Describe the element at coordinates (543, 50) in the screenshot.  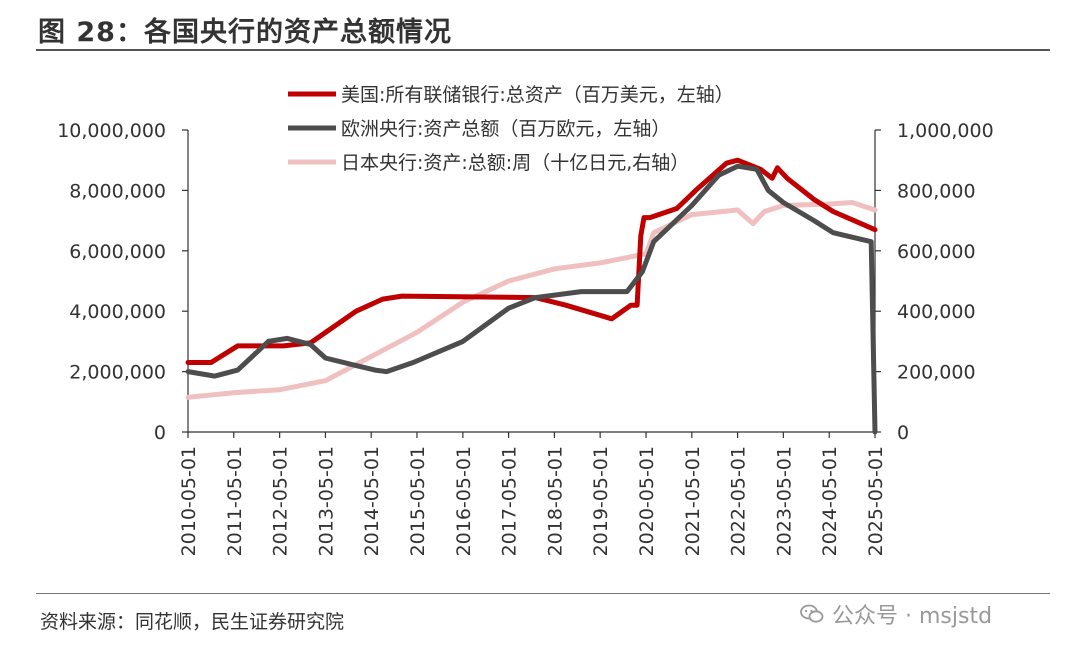
I see `title-divider` at that location.